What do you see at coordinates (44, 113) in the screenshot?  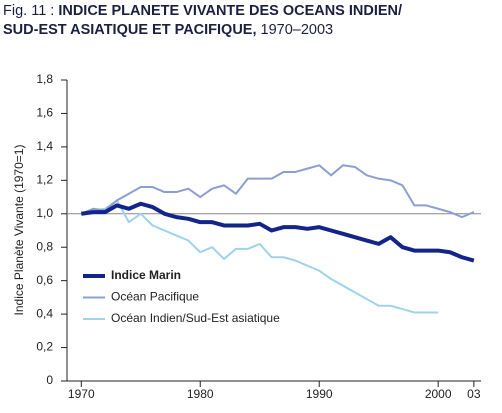 I see `y-tick-label: 1,6` at bounding box center [44, 113].